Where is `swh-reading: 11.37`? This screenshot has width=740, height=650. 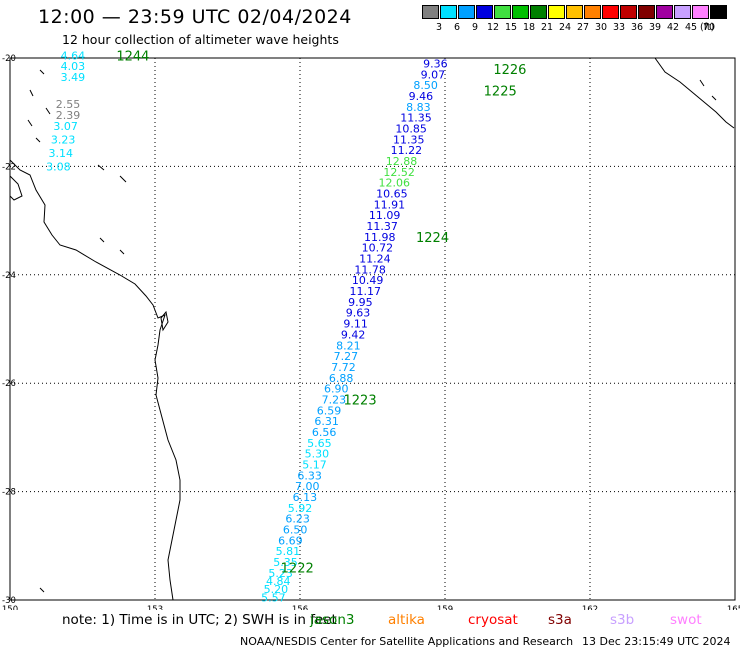
swh-reading: 11.37 is located at coordinates (382, 226).